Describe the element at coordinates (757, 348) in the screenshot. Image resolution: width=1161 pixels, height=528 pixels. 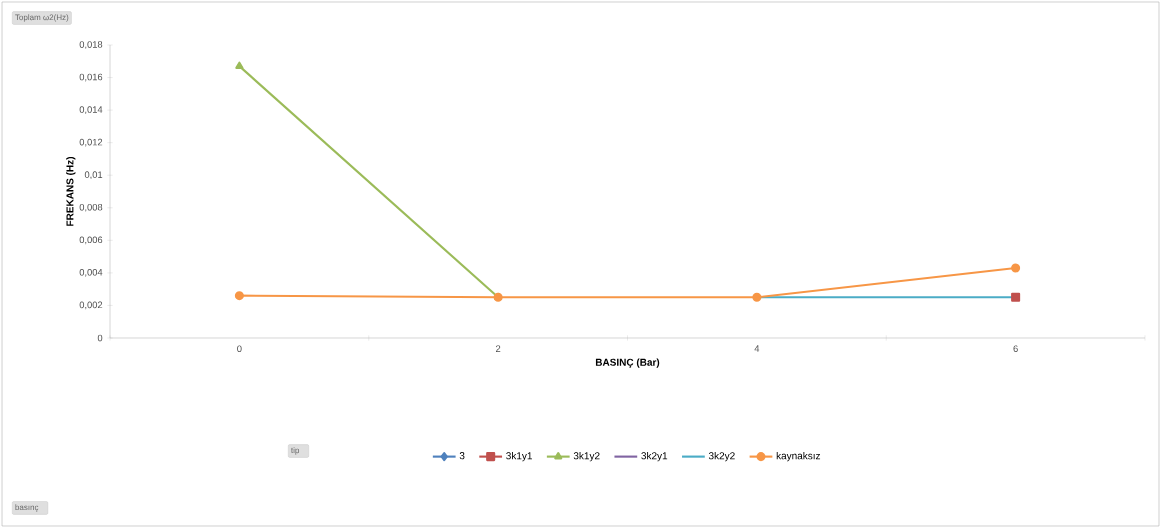
I see `x-tick-label: 4` at that location.